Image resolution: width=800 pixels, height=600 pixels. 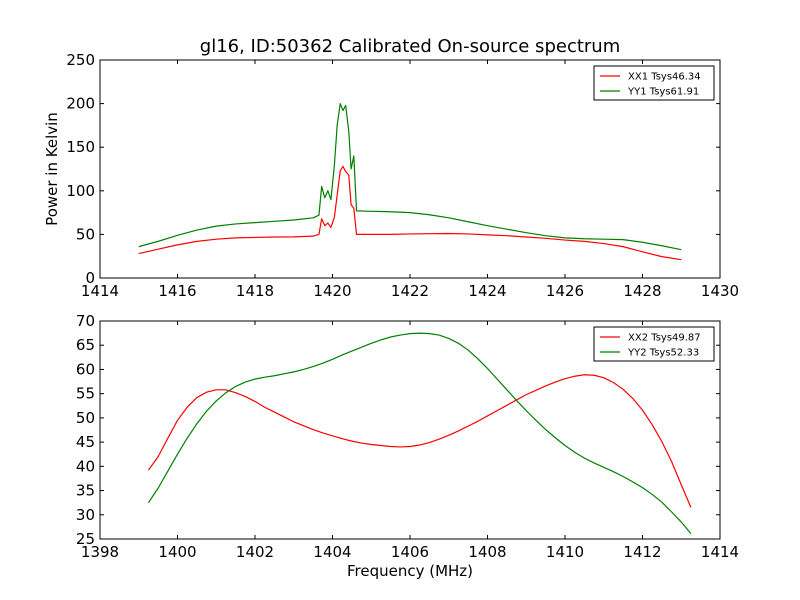 I want to click on y-tick-label: 200, so click(x=80, y=104).